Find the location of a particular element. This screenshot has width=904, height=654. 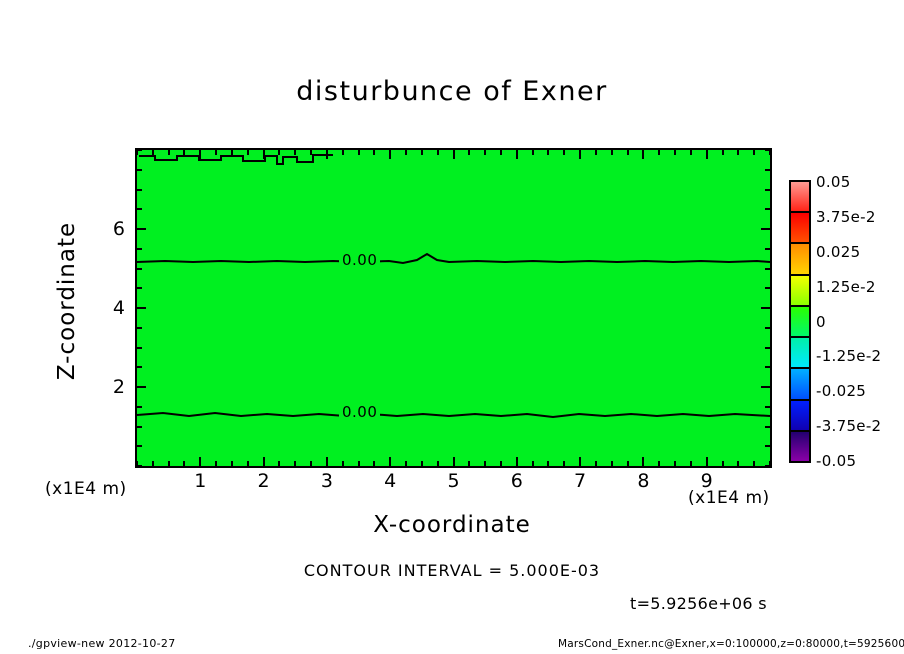

colorbar-label-1: 3.75e-2 is located at coordinates (846, 216).